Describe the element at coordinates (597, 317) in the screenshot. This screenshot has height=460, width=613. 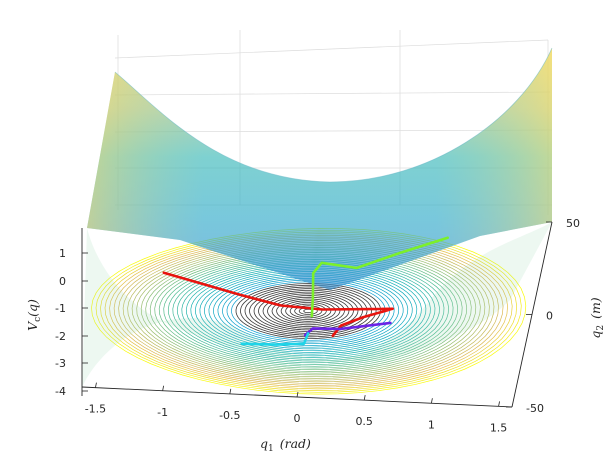
I see `y-axis-label: q2(m)` at that location.